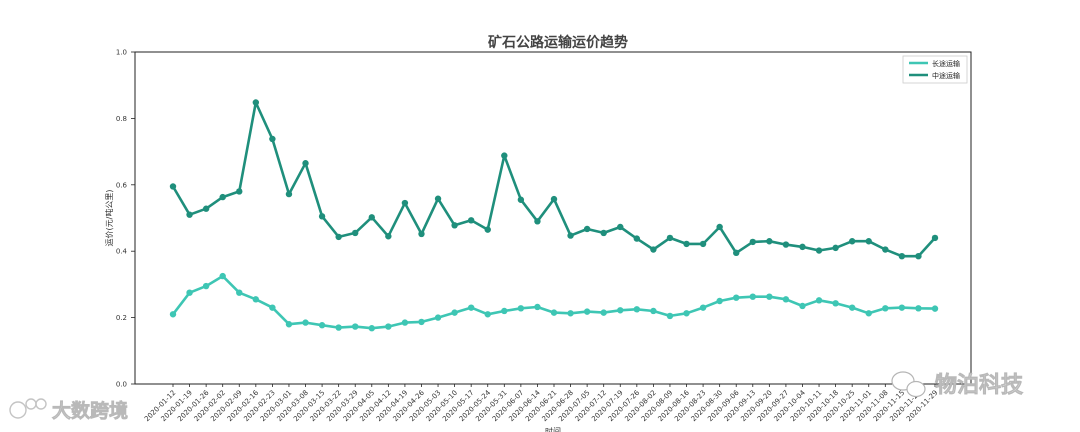  I want to click on y-tick-label: 0.6, so click(122, 185).